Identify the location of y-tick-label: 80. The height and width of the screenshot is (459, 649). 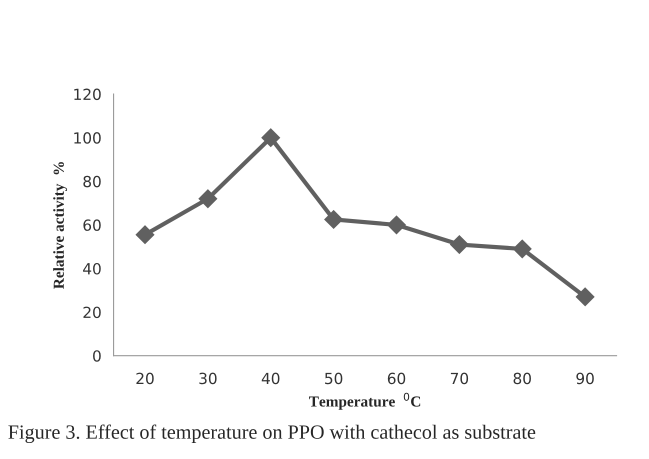
(92, 182).